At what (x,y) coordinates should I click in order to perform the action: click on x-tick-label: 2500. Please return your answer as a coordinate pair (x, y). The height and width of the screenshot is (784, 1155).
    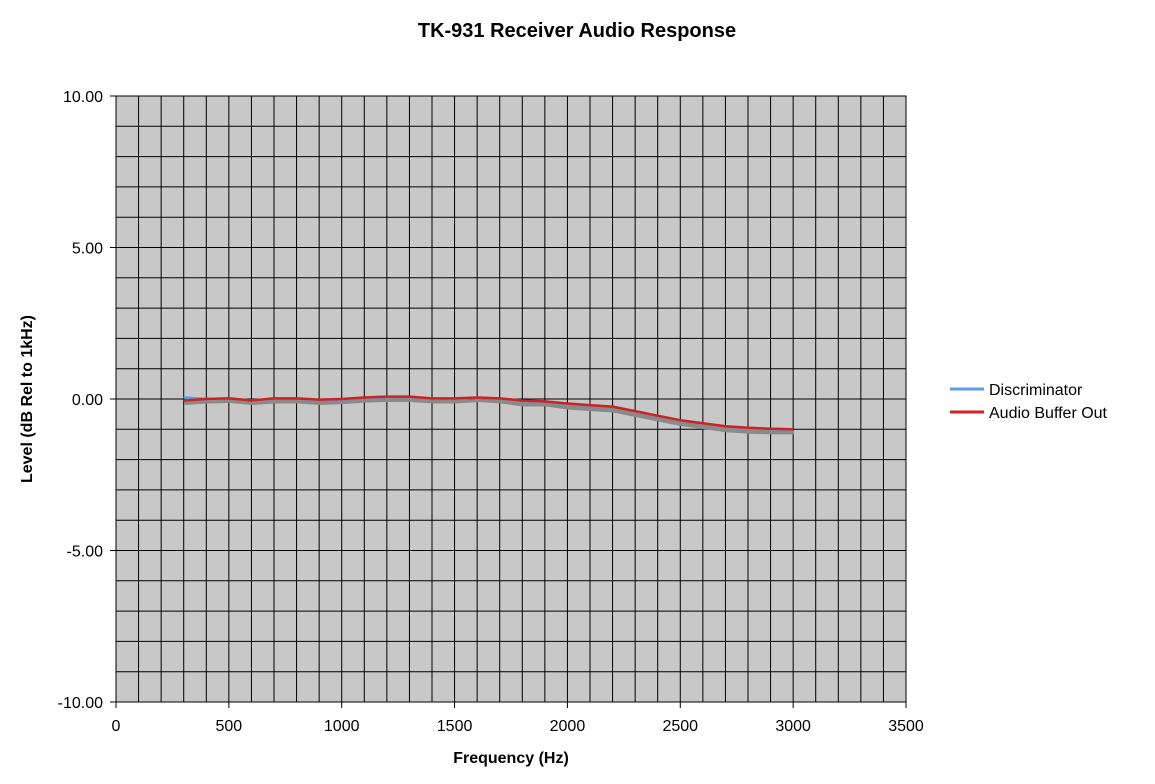
    Looking at the image, I should click on (680, 726).